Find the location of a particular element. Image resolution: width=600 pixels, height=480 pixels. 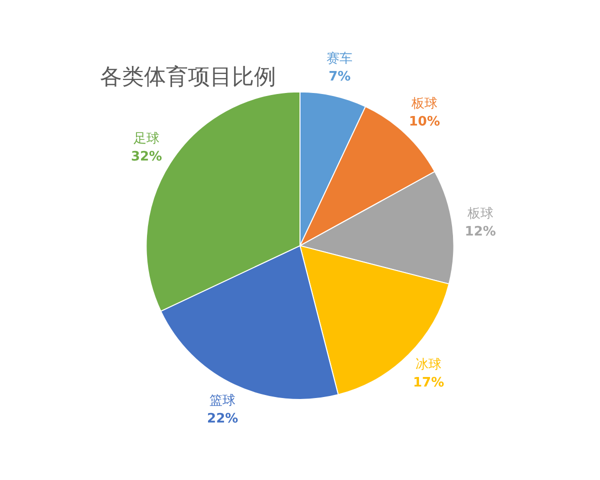

data-label: 12% is located at coordinates (480, 232).